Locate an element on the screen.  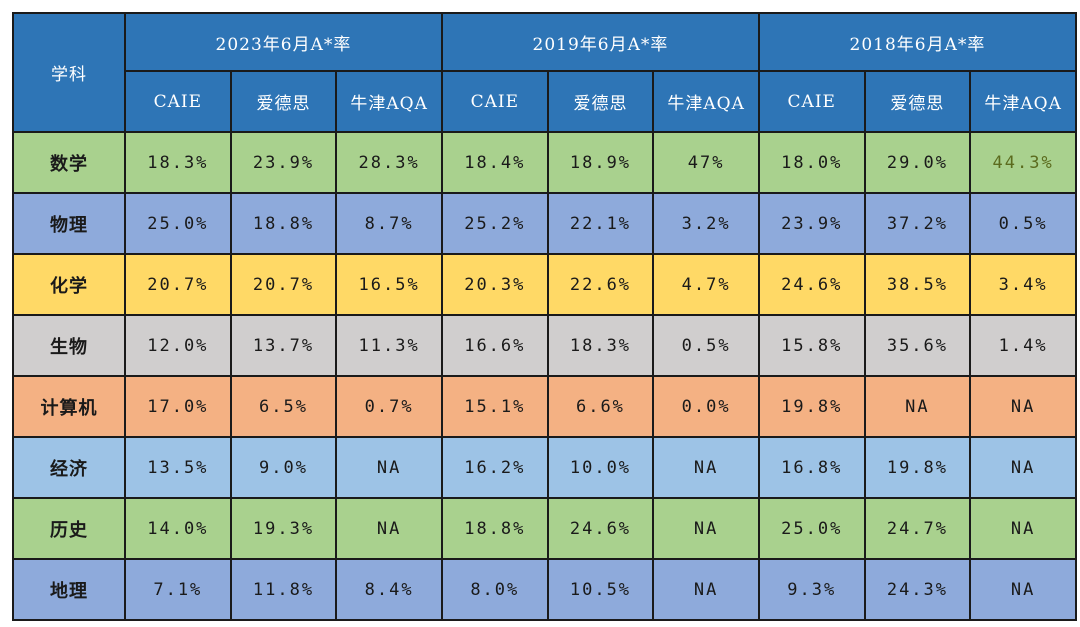
rate-cell: 7.1% is located at coordinates (178, 589).